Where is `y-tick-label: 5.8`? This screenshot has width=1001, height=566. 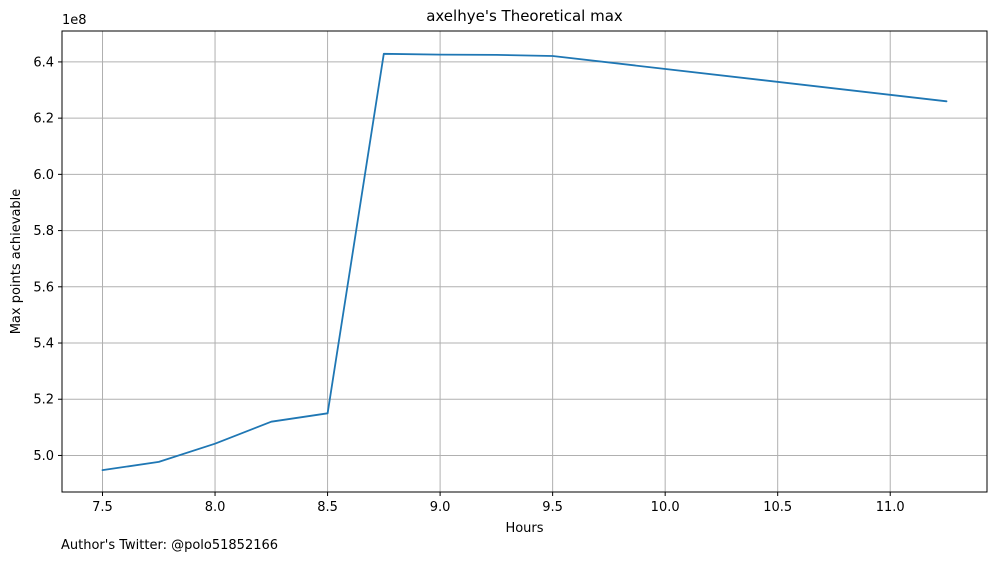
y-tick-label: 5.8 is located at coordinates (43, 231).